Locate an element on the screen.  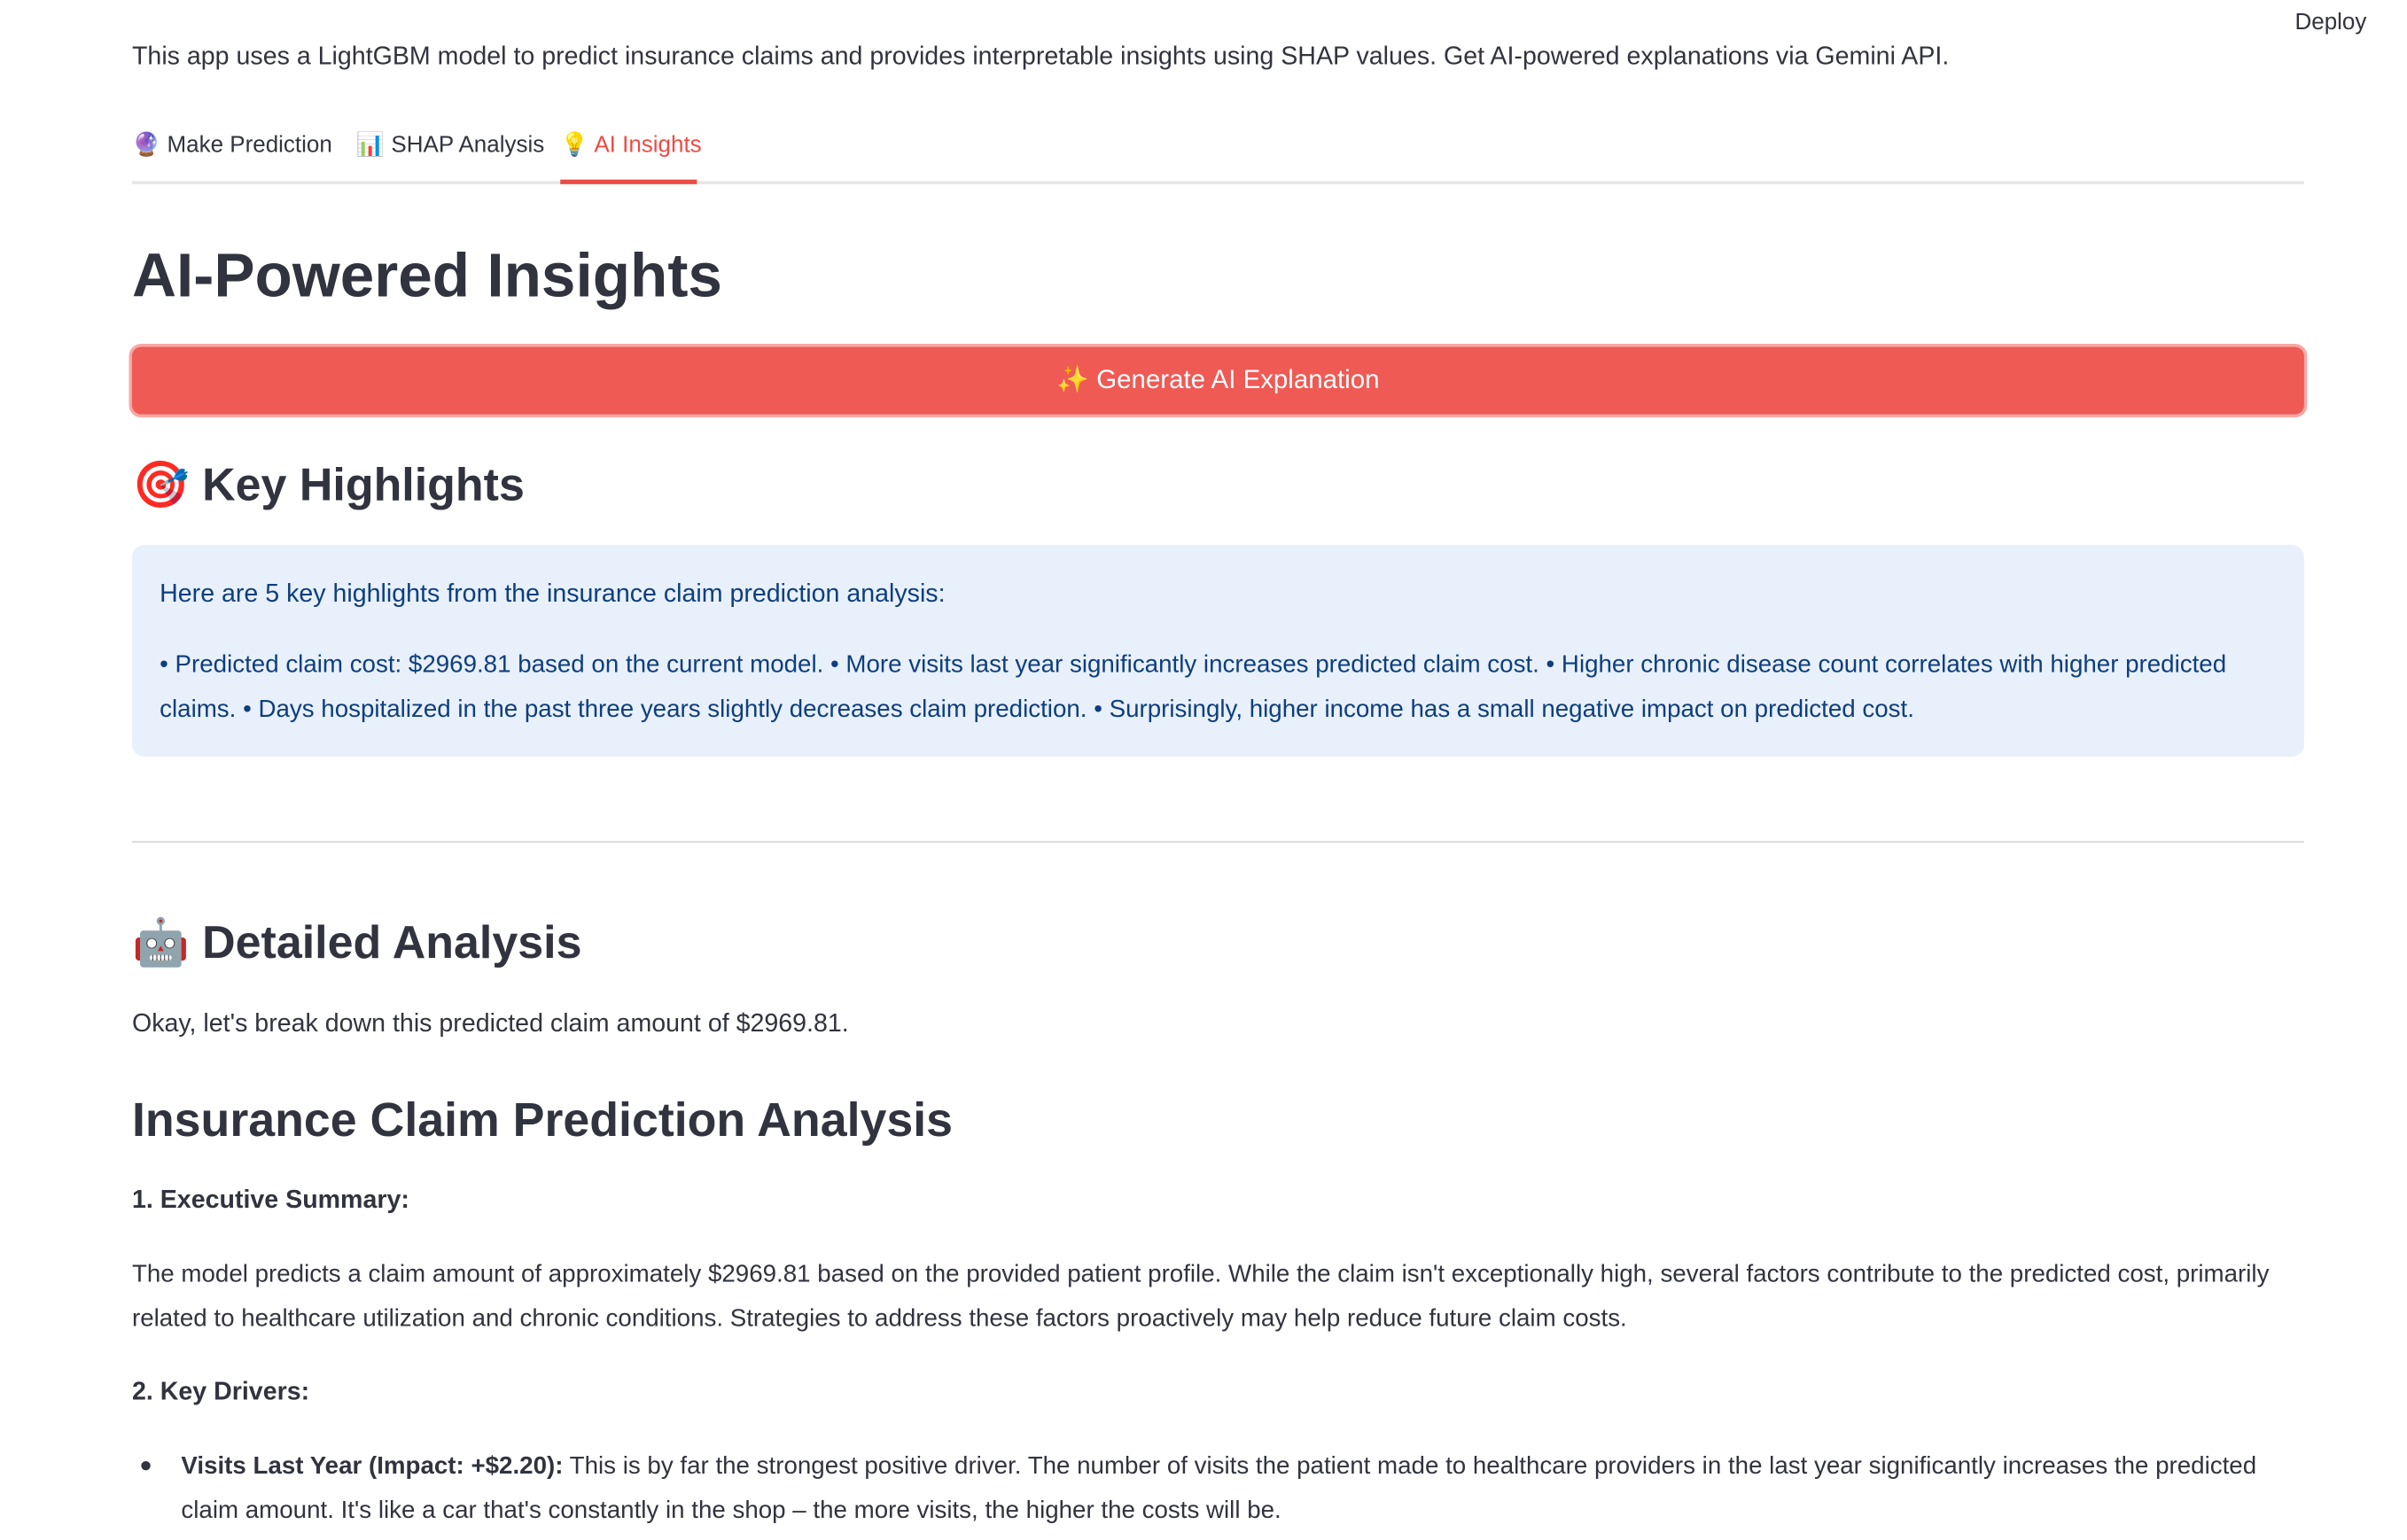
subheading: Insurance Claim Prediction Analysis is located at coordinates (542, 1120).